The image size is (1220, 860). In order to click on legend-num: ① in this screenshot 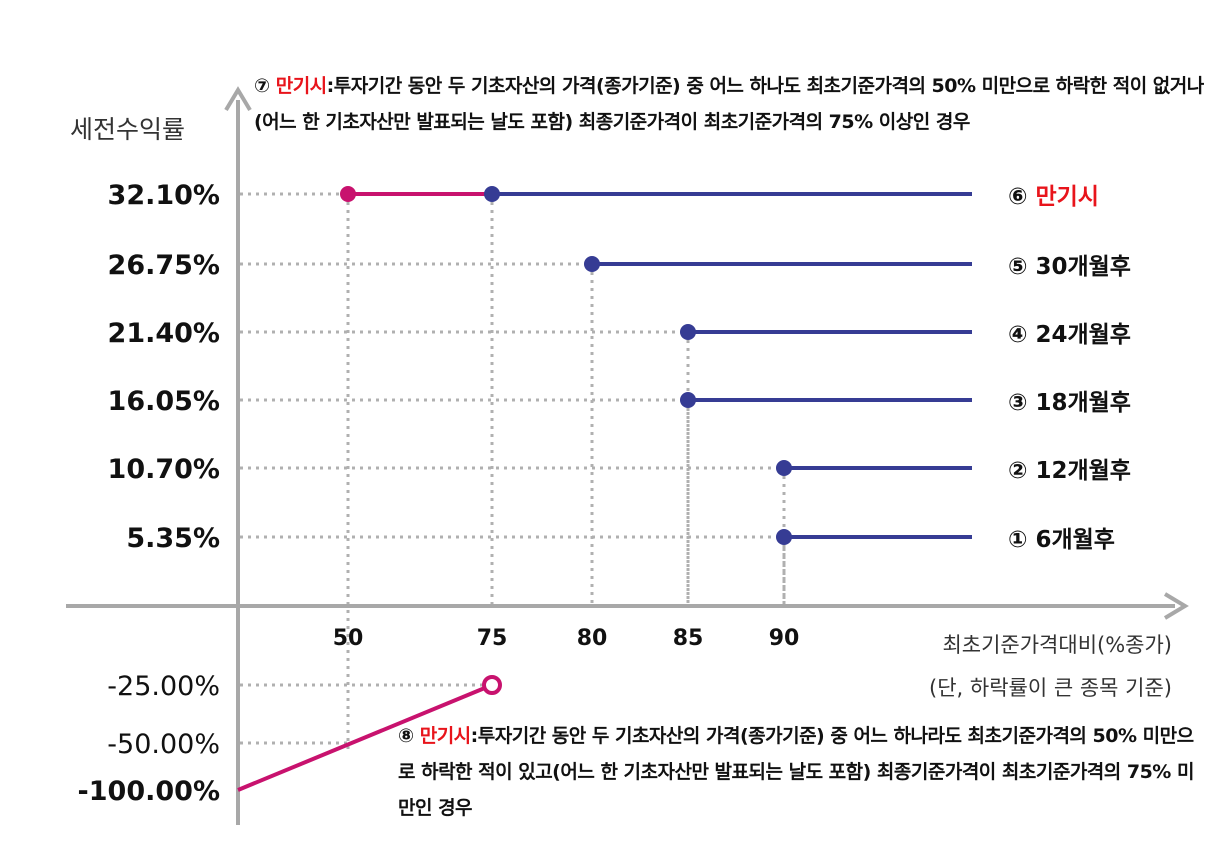, I will do `click(1021, 540)`.